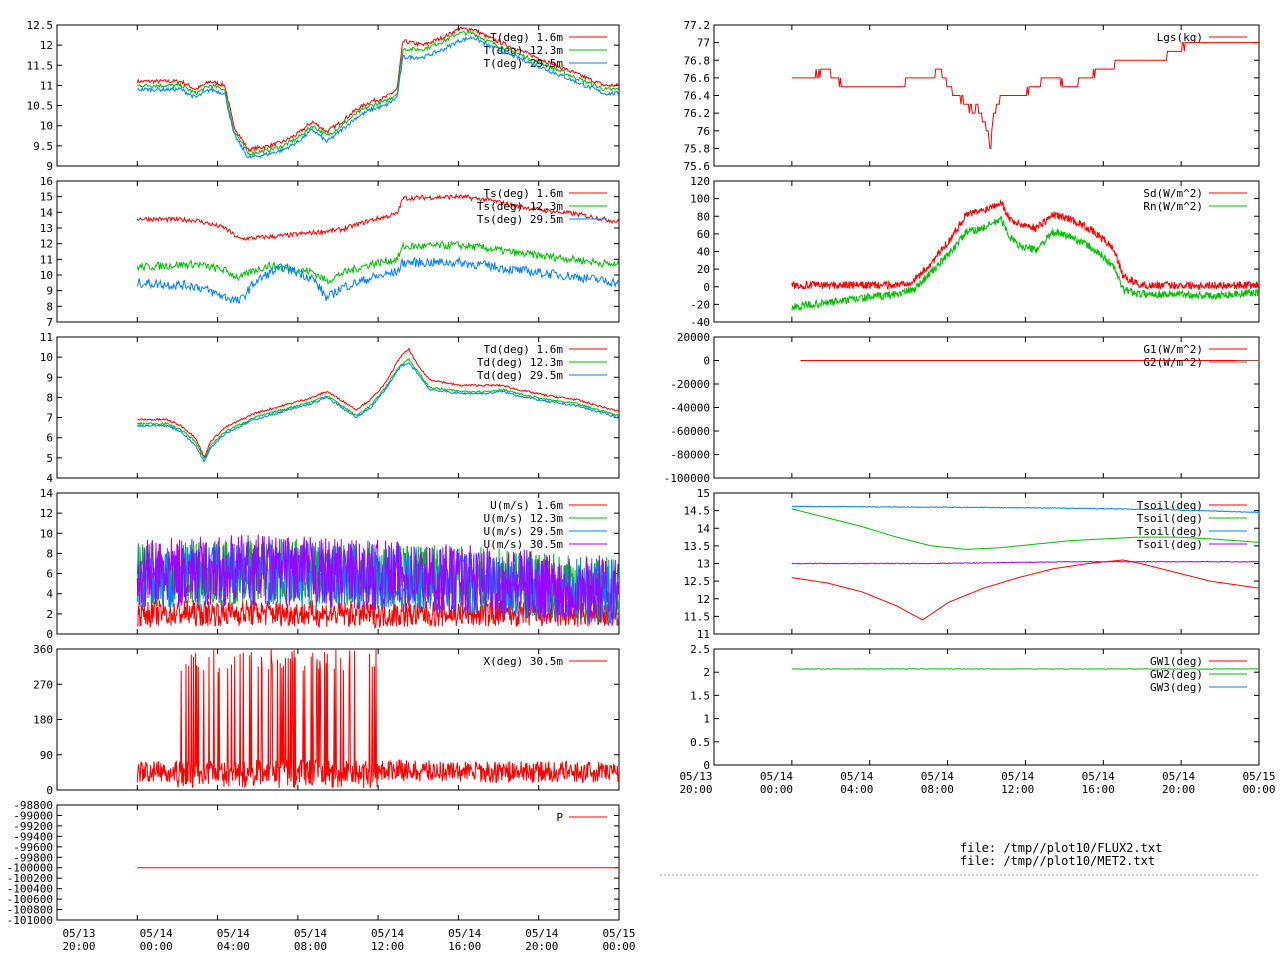 This screenshot has height=960, width=1280. I want to click on y-tick-label: 7, so click(49, 418).